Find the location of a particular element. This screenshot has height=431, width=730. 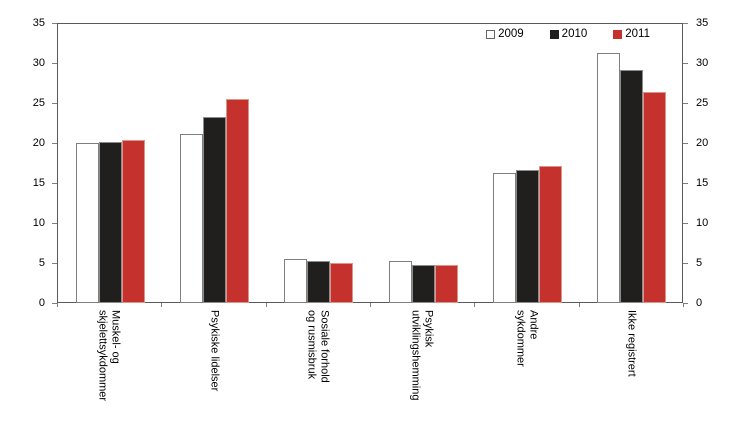

y-axis-right-tick-label: 15 is located at coordinates (702, 183).